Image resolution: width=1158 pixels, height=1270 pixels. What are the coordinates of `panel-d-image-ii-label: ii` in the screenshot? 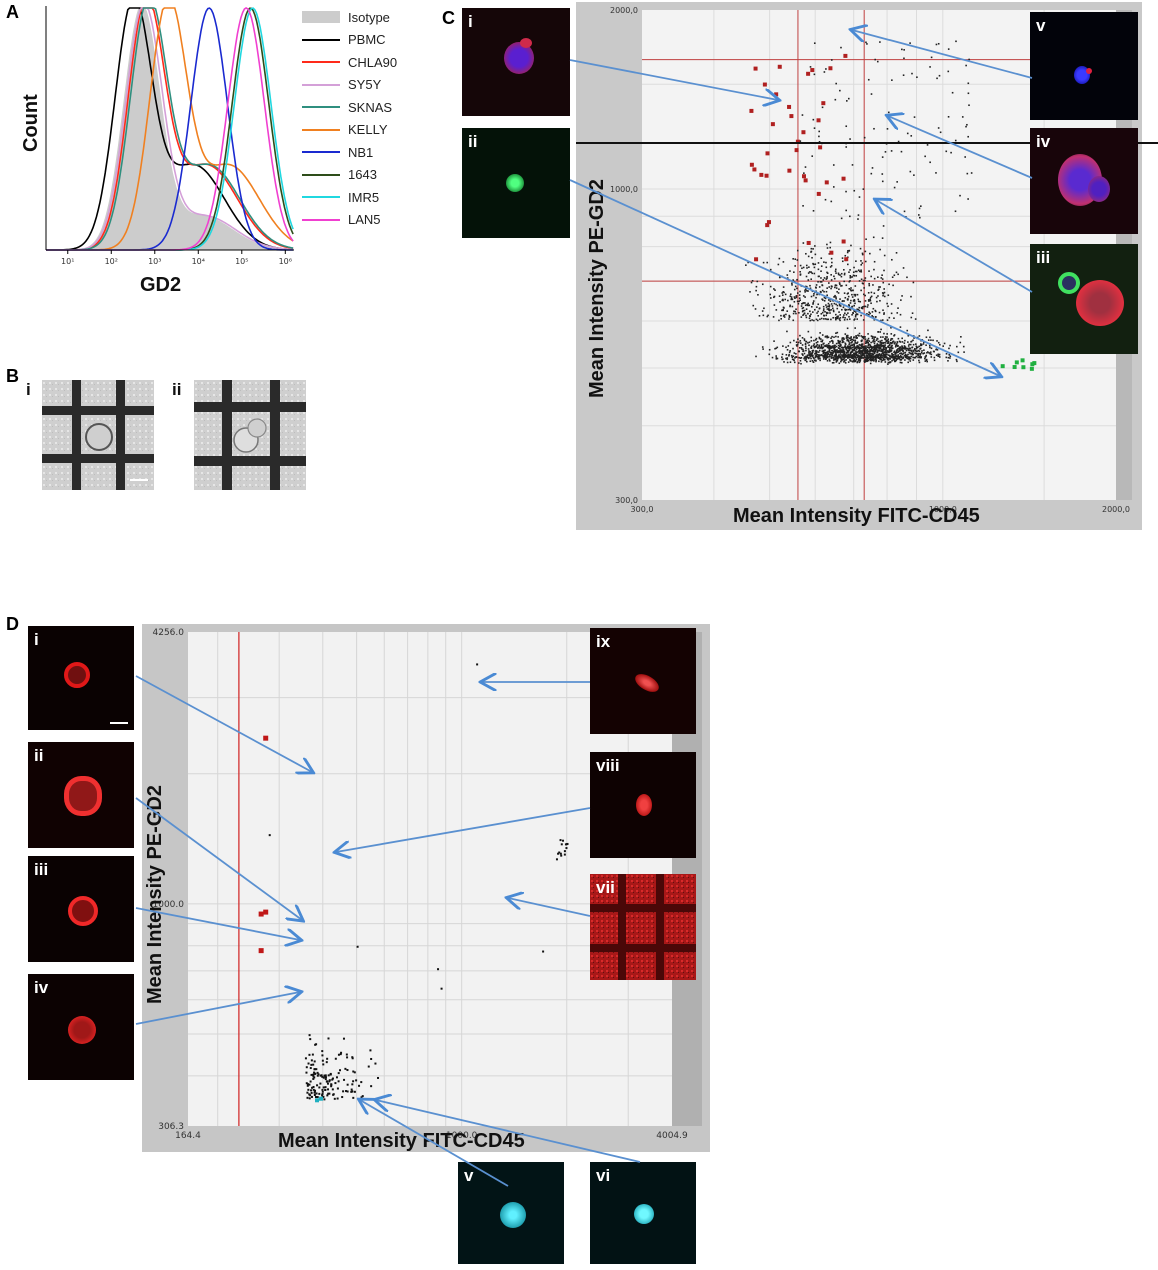 It's located at (39, 755).